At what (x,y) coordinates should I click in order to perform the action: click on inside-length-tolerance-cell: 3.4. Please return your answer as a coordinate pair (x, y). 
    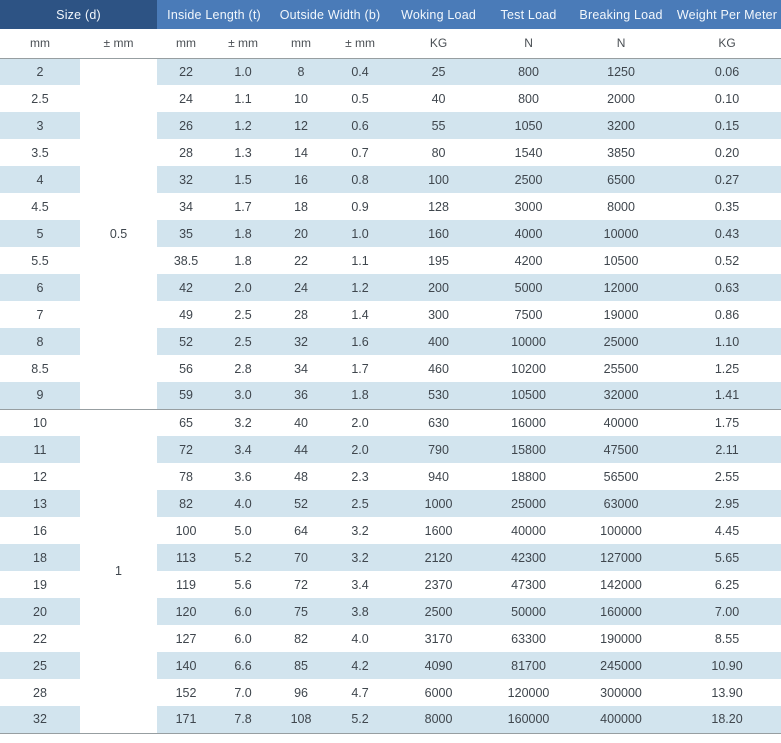
    Looking at the image, I should click on (243, 449).